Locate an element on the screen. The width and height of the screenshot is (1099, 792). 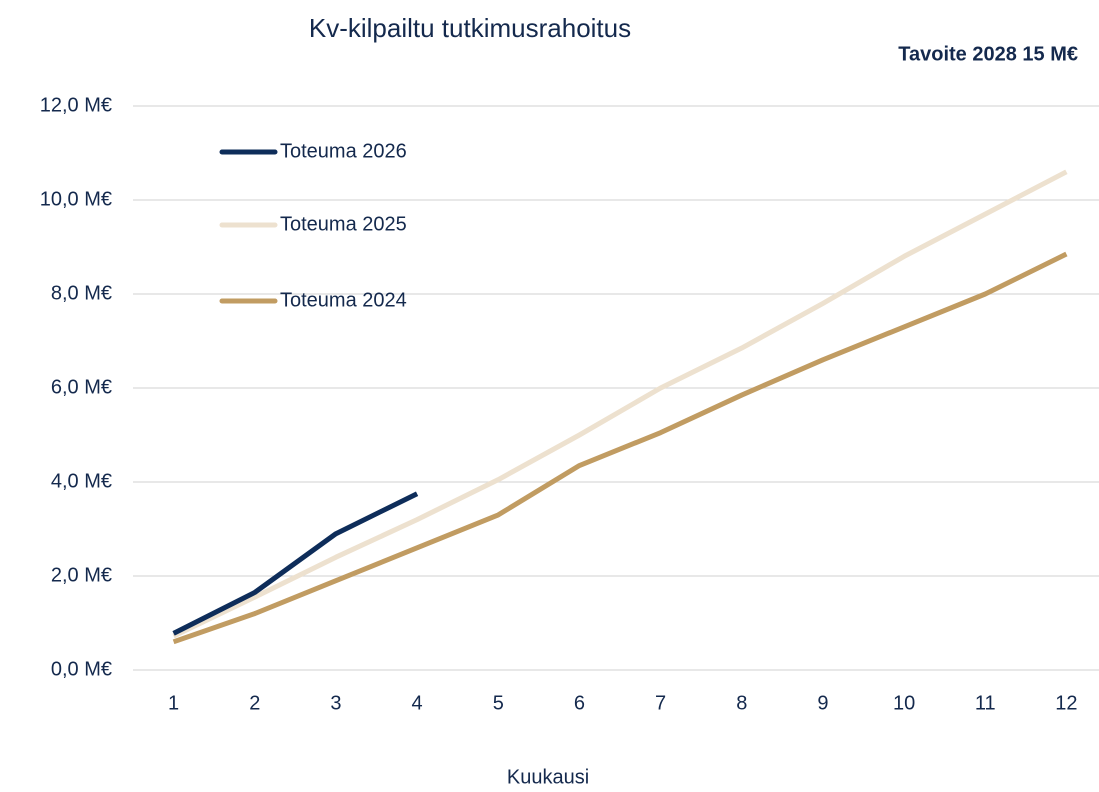
y-tick-label: 6,0 M€ is located at coordinates (81, 387).